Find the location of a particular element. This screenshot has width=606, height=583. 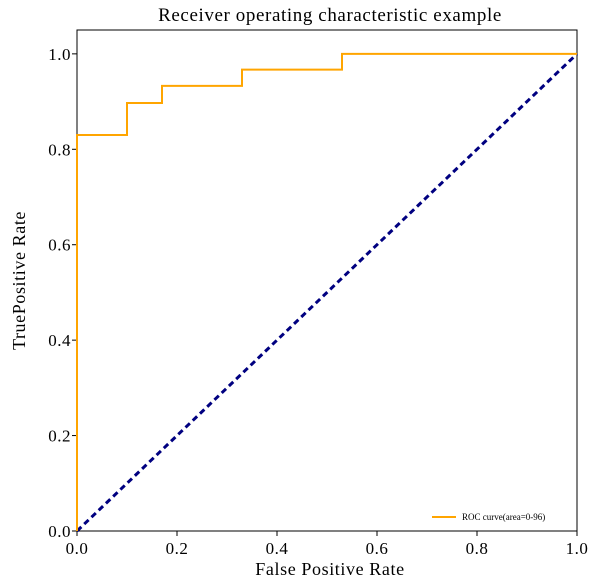

y-tick-label: 0.8 is located at coordinates (59, 149).